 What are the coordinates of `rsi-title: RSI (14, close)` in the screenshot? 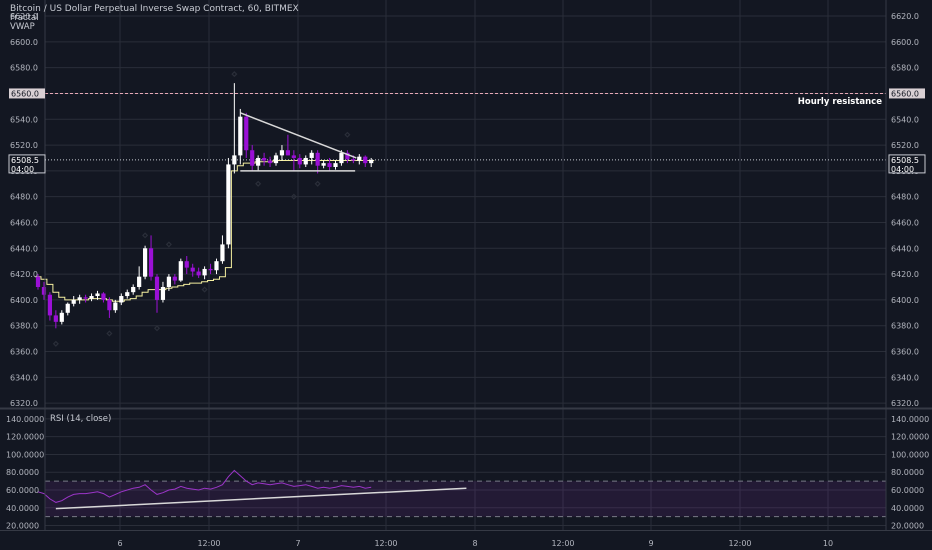 It's located at (80, 419).